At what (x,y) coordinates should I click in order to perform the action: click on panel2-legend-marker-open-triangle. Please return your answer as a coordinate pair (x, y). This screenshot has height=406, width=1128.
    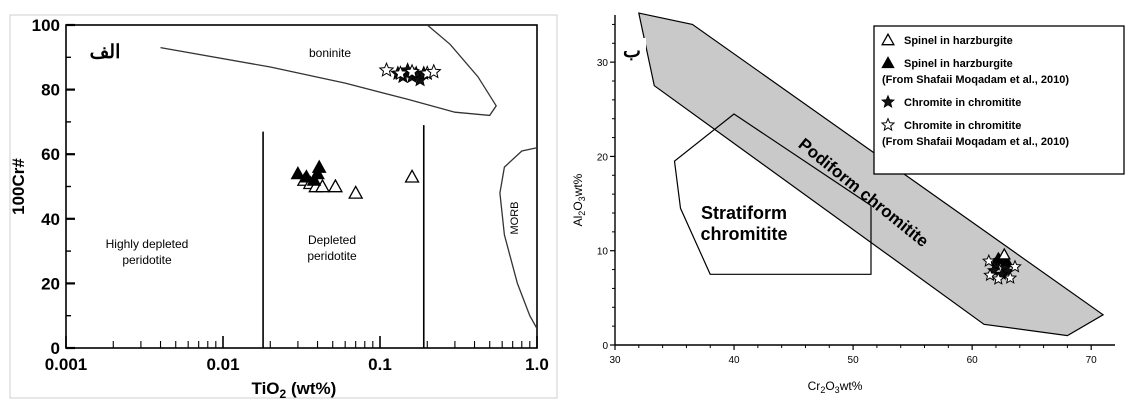
    Looking at the image, I should click on (888, 39).